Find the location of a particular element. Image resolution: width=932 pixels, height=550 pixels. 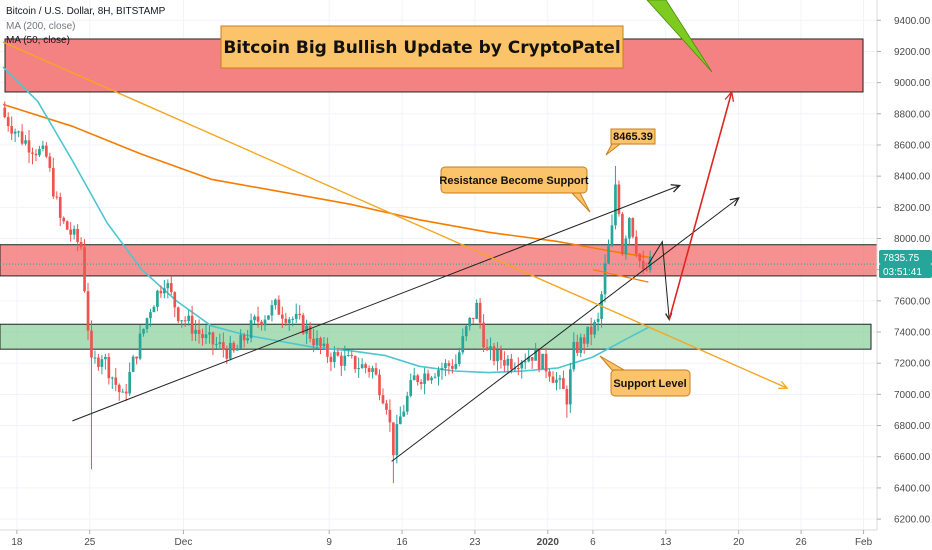

price-tick-label: 6600.00 is located at coordinates (912, 457).